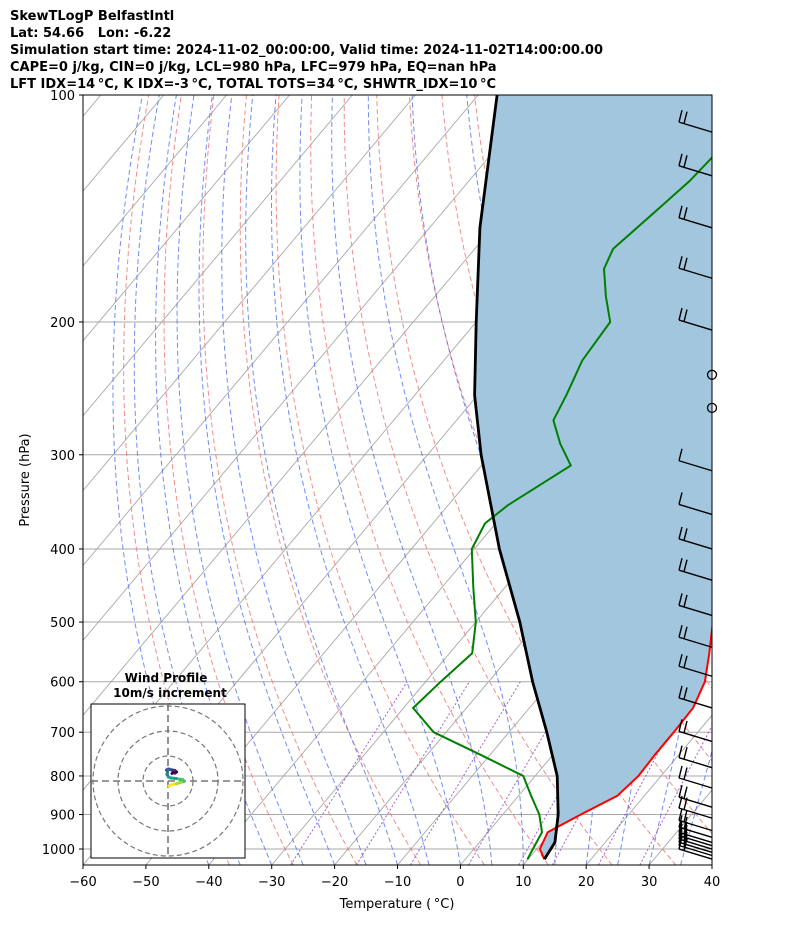  Describe the element at coordinates (460, 882) in the screenshot. I see `x-tick-label: 0` at that location.